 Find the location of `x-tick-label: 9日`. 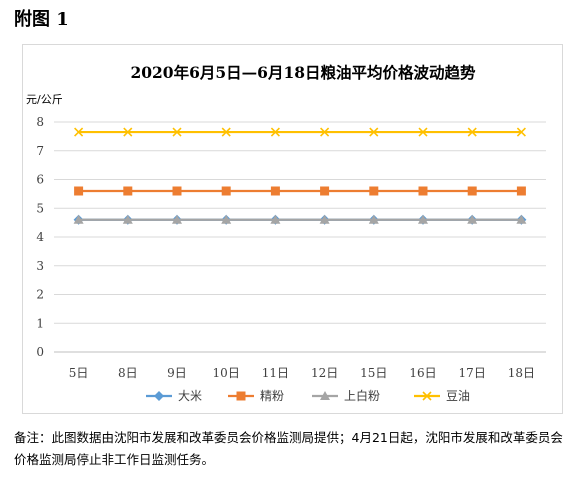

x-tick-label: 9日 is located at coordinates (177, 373).